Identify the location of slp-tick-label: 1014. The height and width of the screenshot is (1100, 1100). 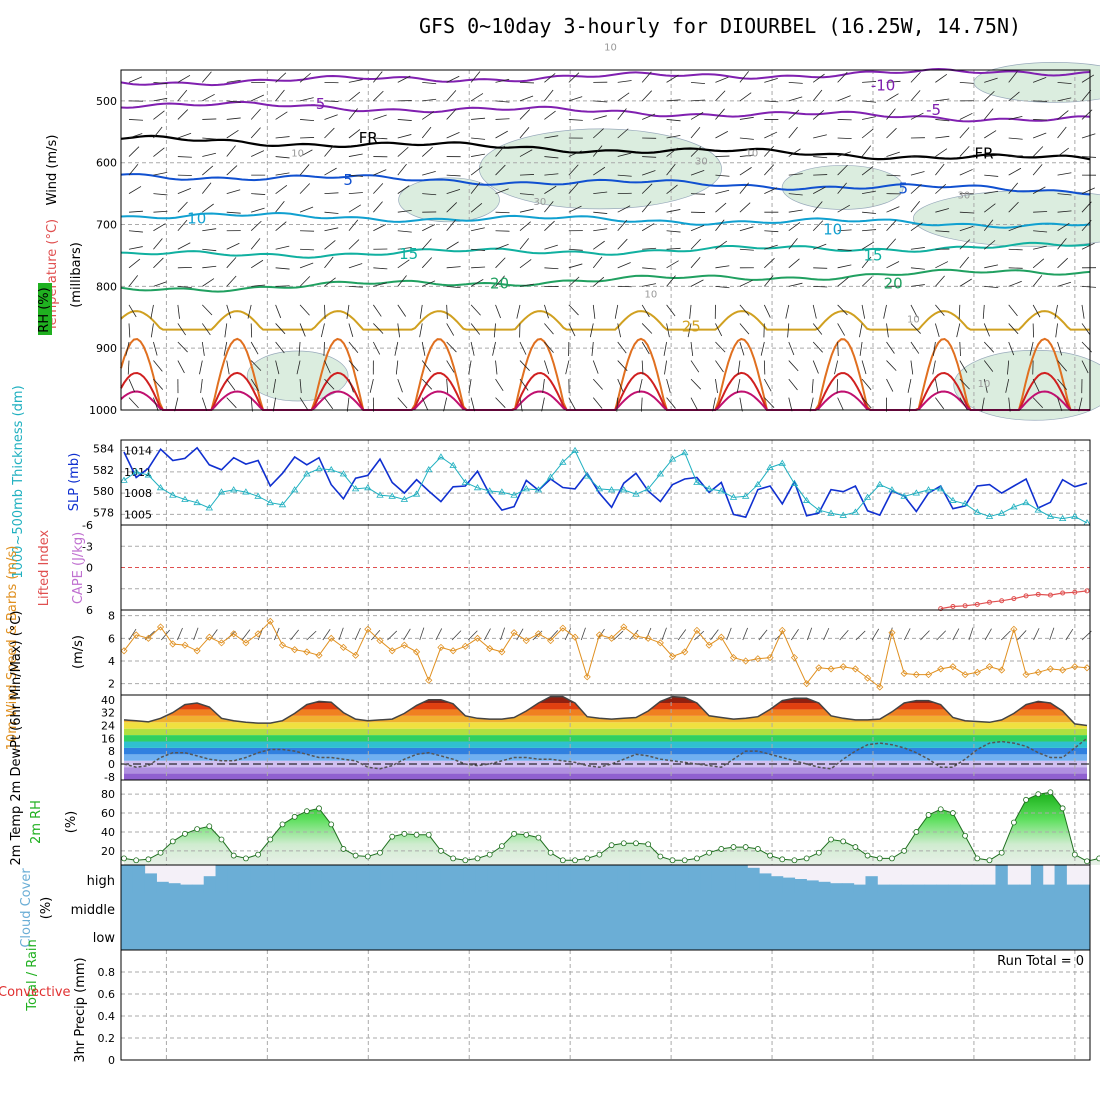
(138, 451).